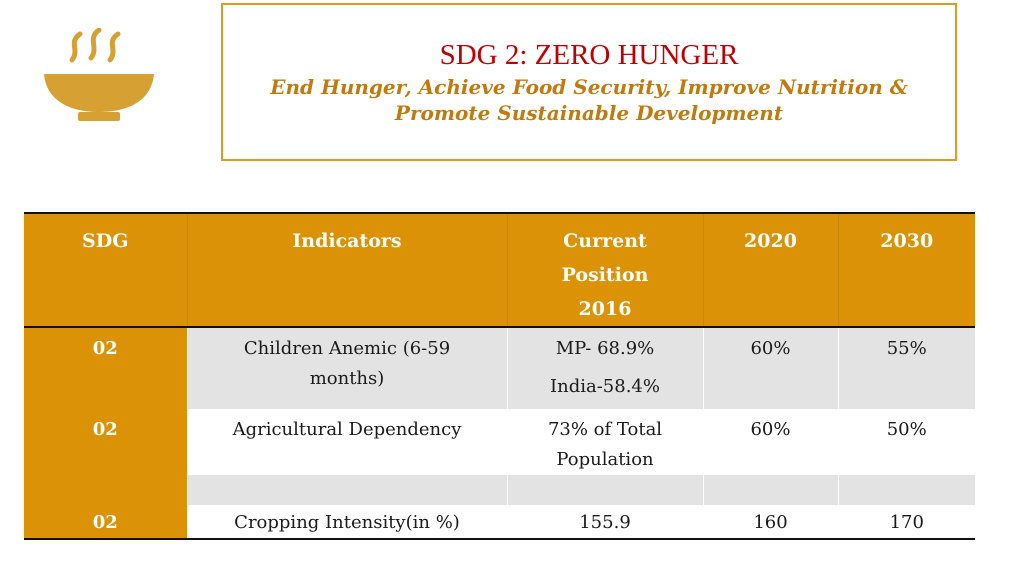 This screenshot has width=1024, height=576. I want to click on cell-2030, so click(906, 490).